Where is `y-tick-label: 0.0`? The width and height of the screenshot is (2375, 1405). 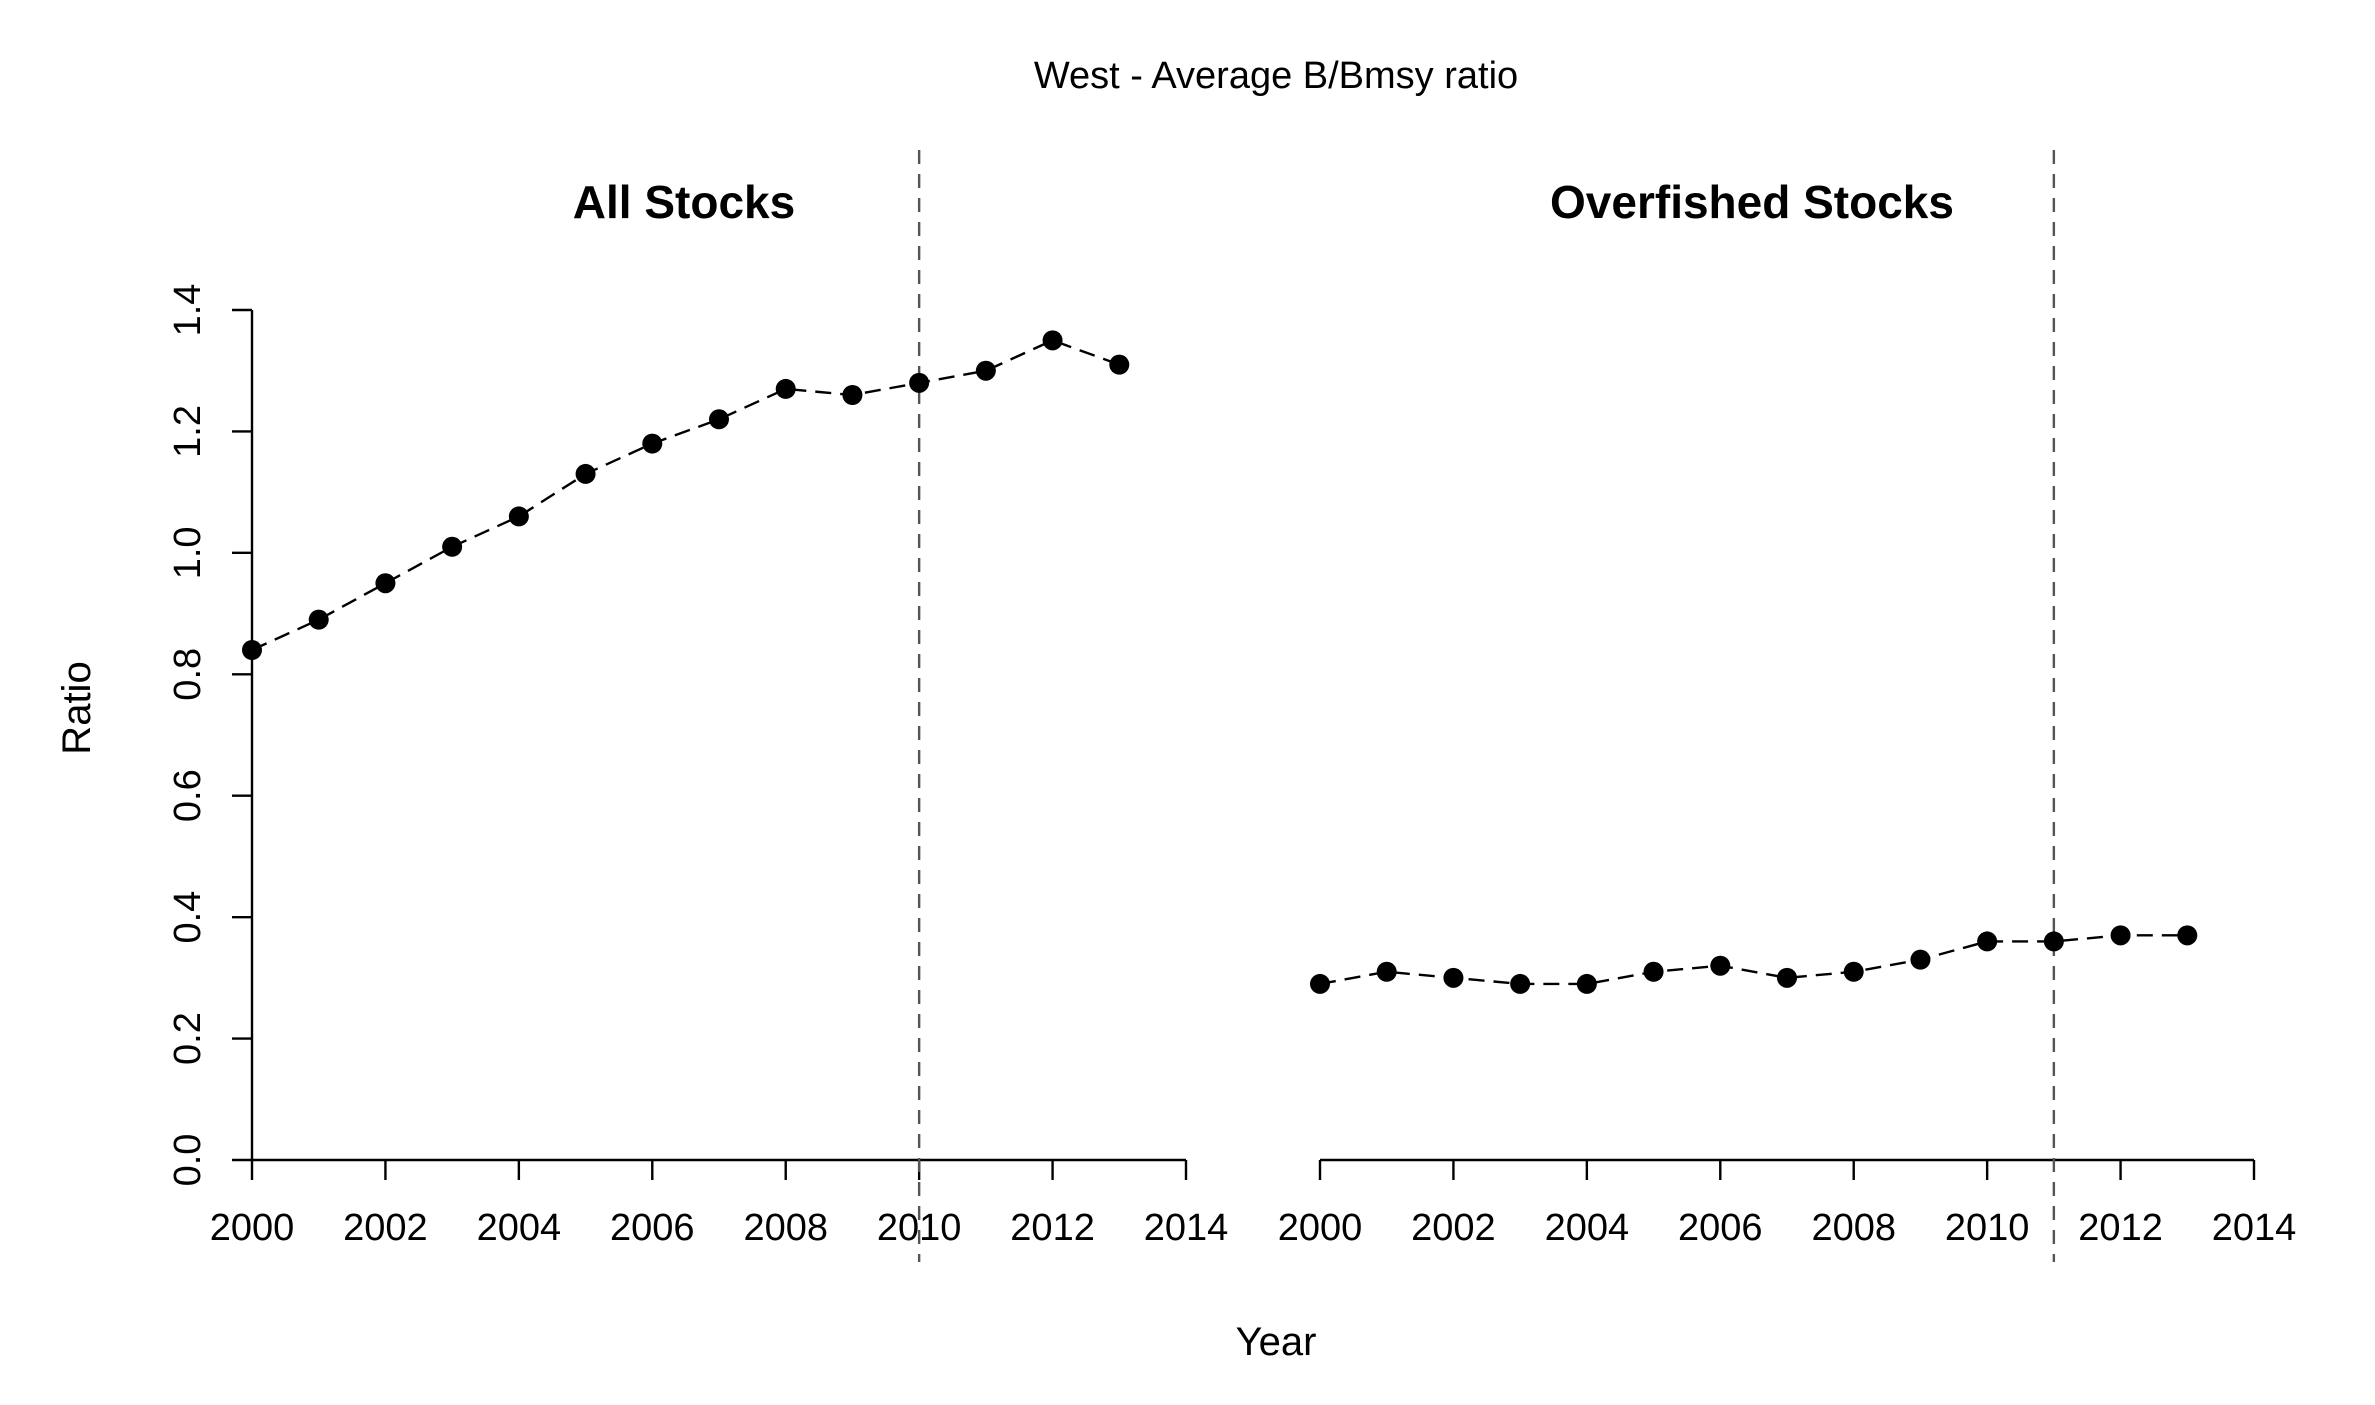 y-tick-label: 0.0 is located at coordinates (188, 1160).